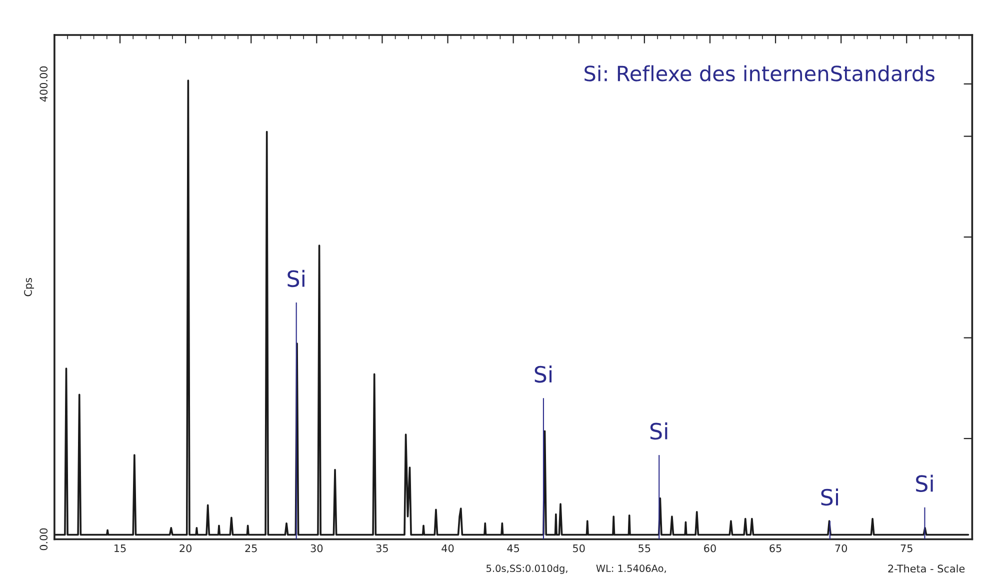 The image size is (990, 583). What do you see at coordinates (631, 569) in the screenshot?
I see `text: WL: 1.5406Ao,` at bounding box center [631, 569].